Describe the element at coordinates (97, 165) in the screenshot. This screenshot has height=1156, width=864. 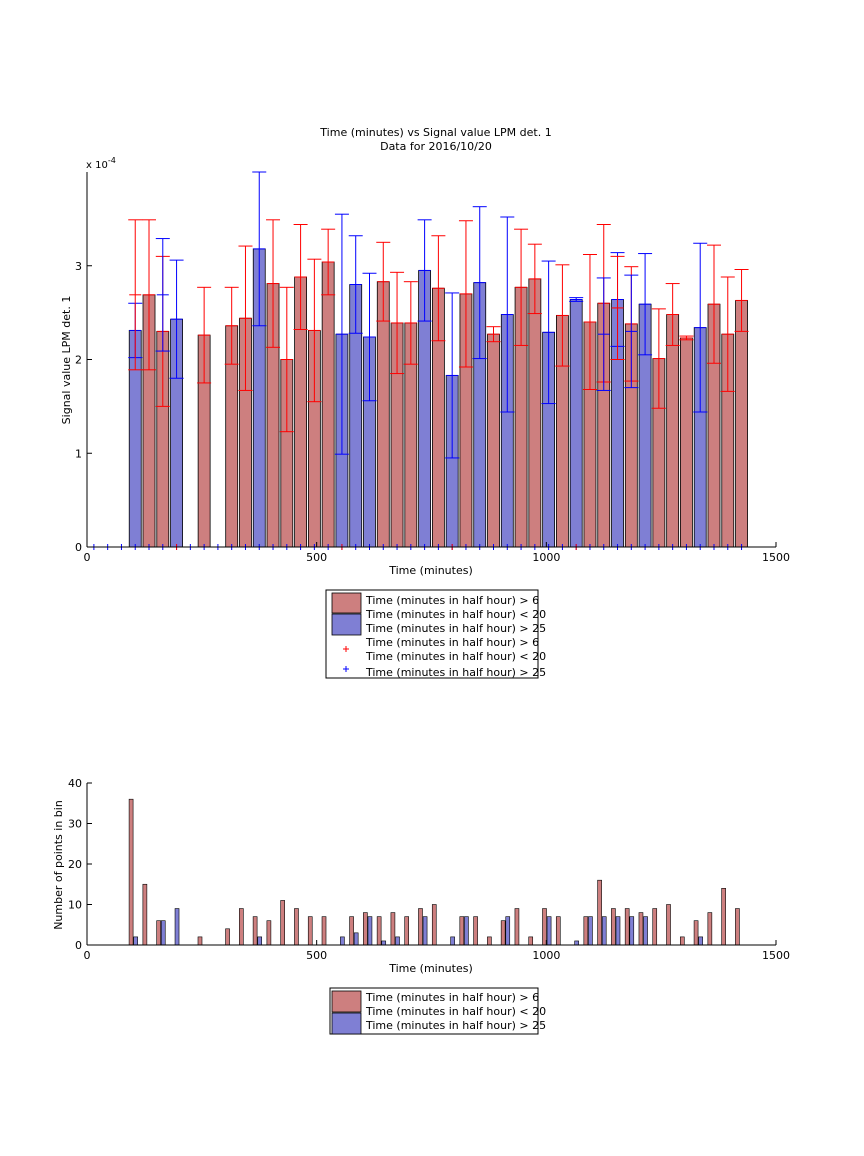
I see `chart1-y-exponent-base: x 10` at that location.